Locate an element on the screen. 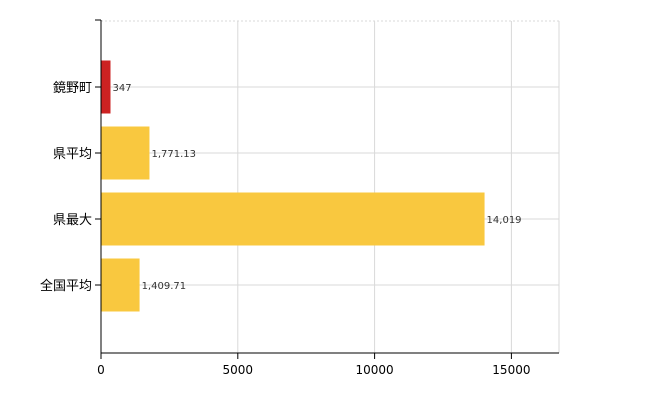 Image resolution: width=650 pixels, height=405 pixels. category-label: 全国平均 is located at coordinates (66, 286).